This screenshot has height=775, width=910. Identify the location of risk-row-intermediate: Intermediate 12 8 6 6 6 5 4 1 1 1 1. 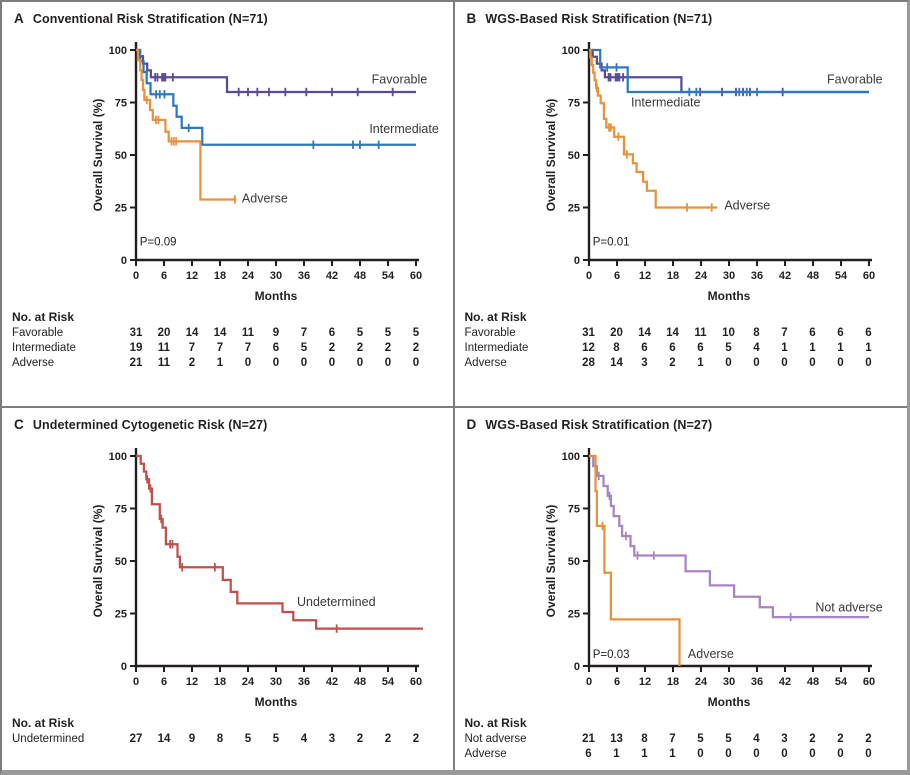
(681, 348).